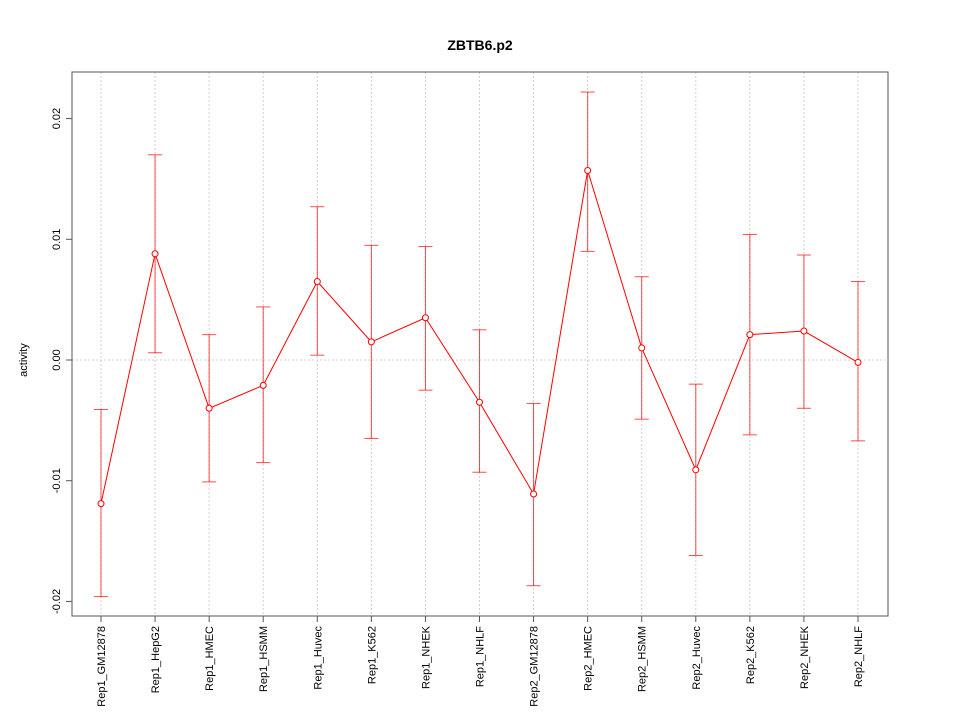  I want to click on y-tick-label: 0.02, so click(57, 118).